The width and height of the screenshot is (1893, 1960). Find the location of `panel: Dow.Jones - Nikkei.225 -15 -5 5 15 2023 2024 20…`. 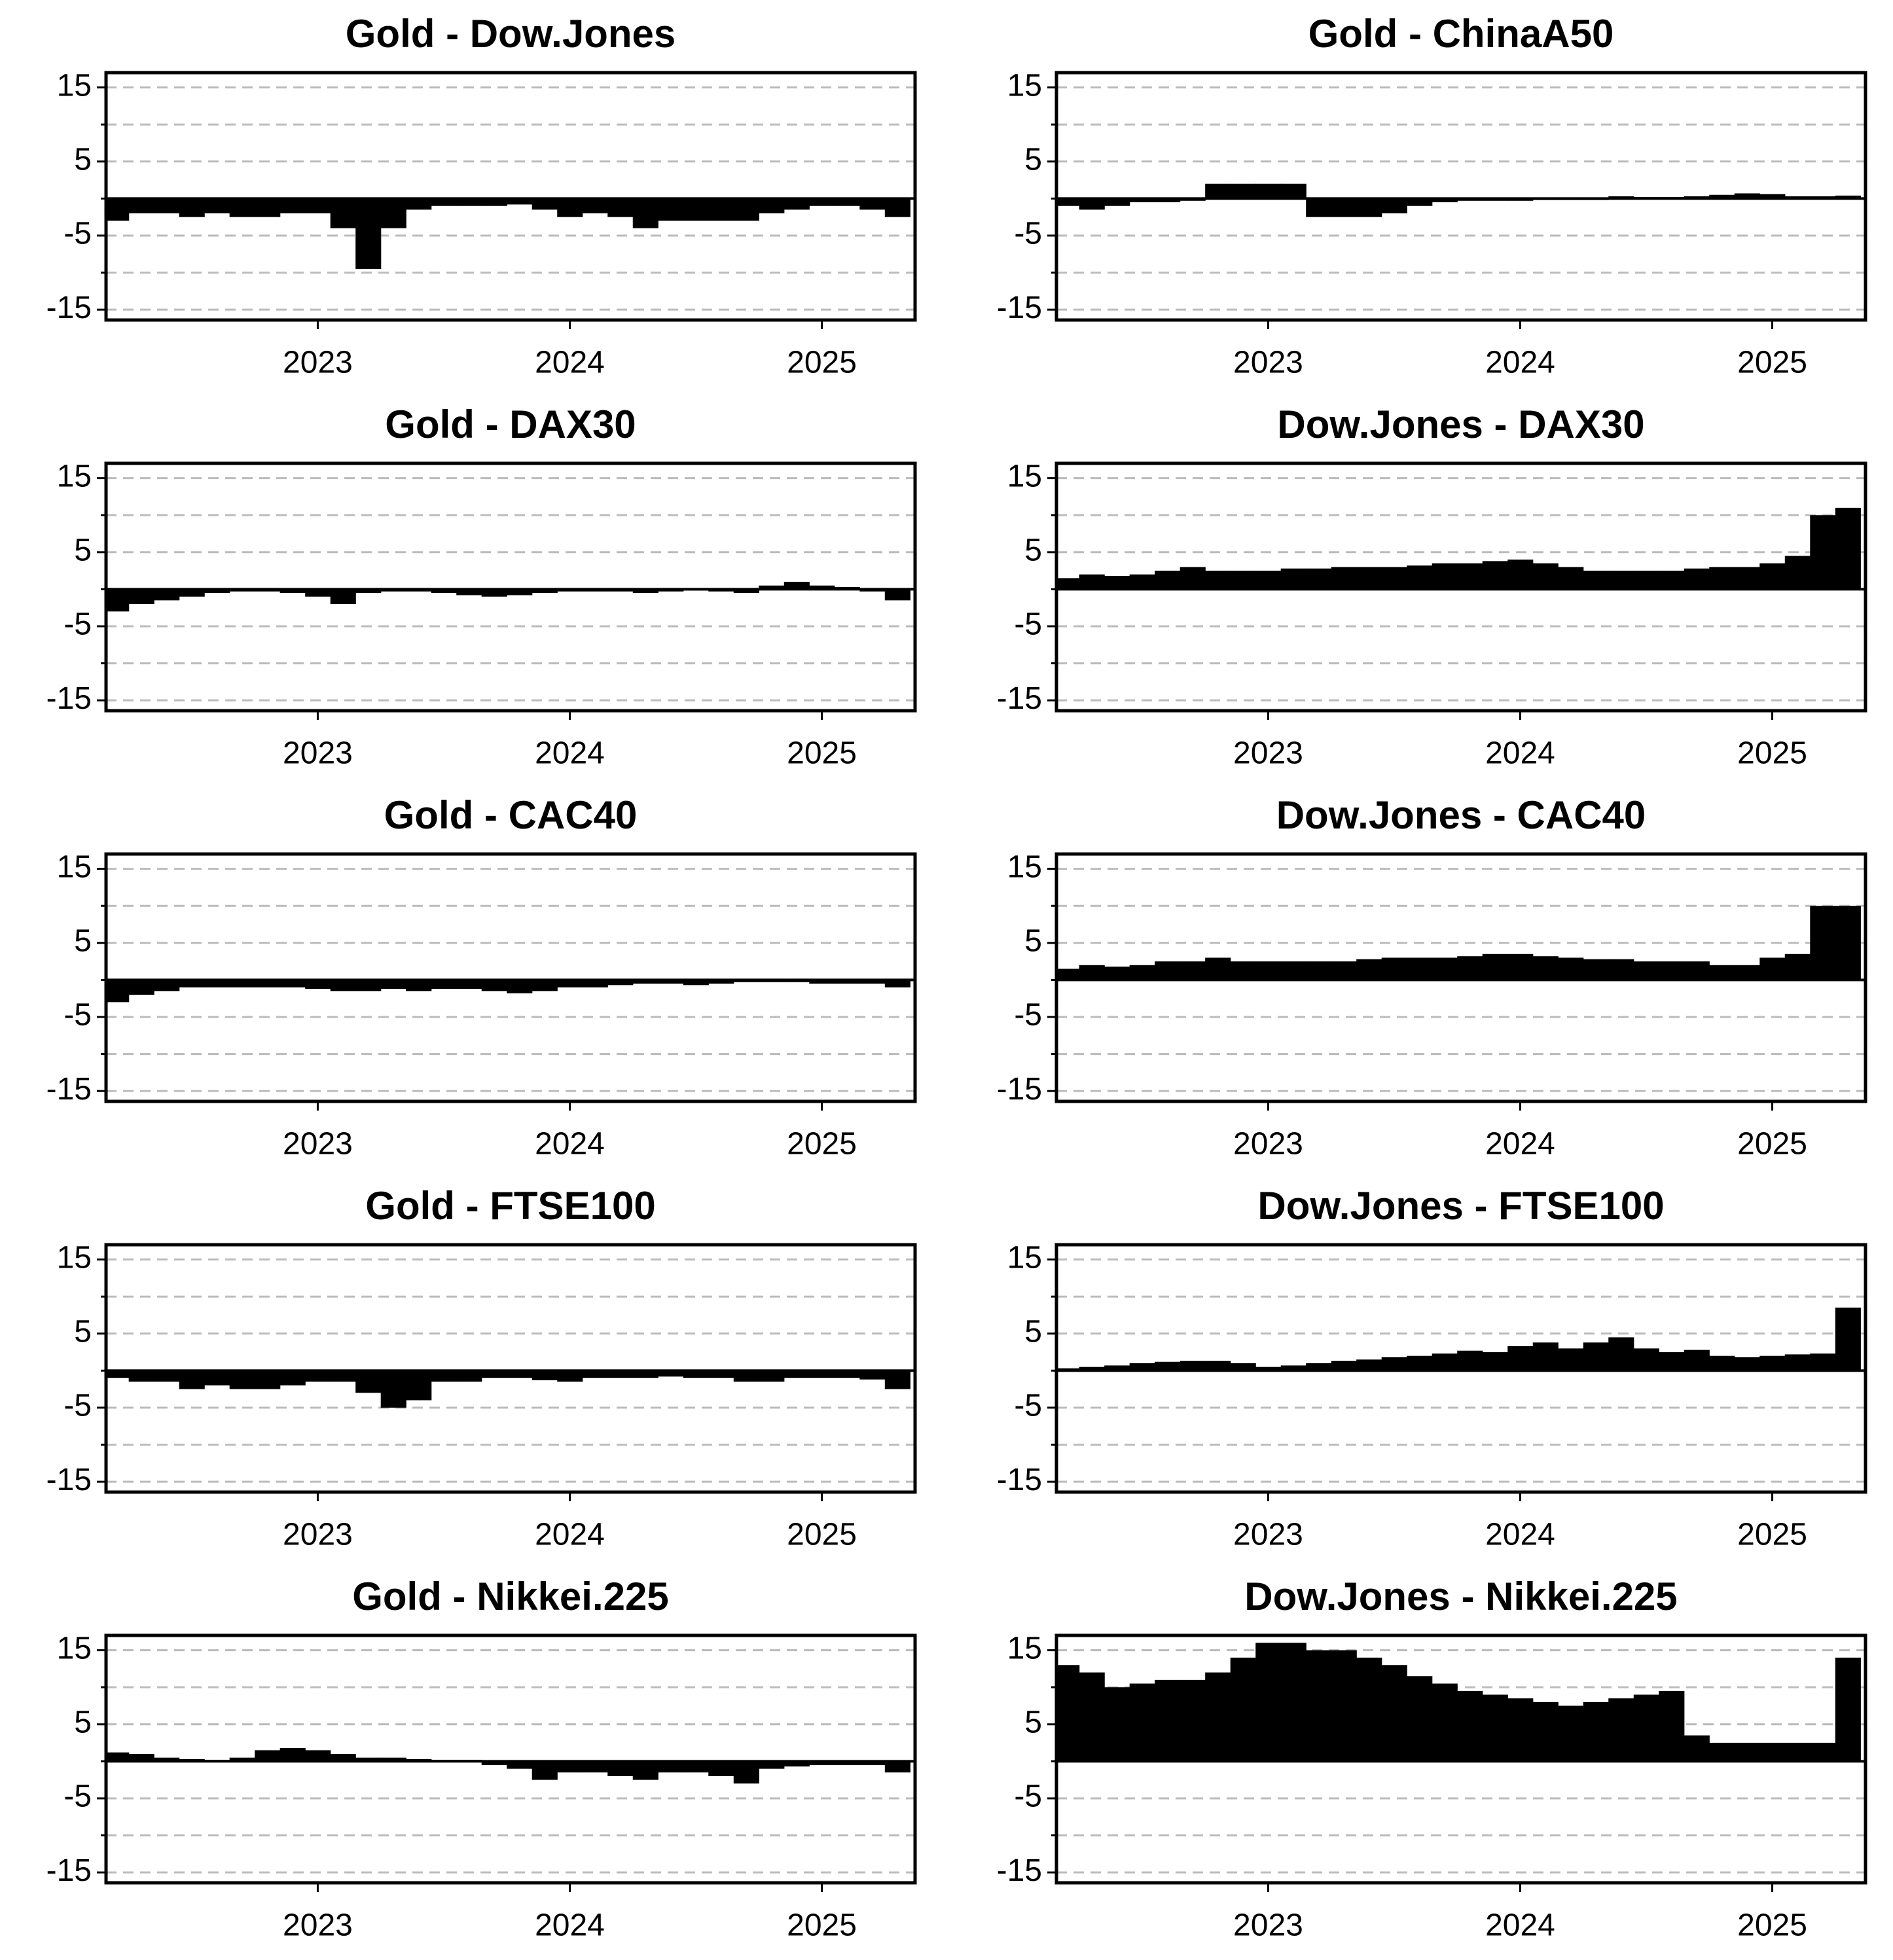

panel: Dow.Jones - Nikkei.225 -15 -5 5 15 2023 2024 20… is located at coordinates (1432, 1759).